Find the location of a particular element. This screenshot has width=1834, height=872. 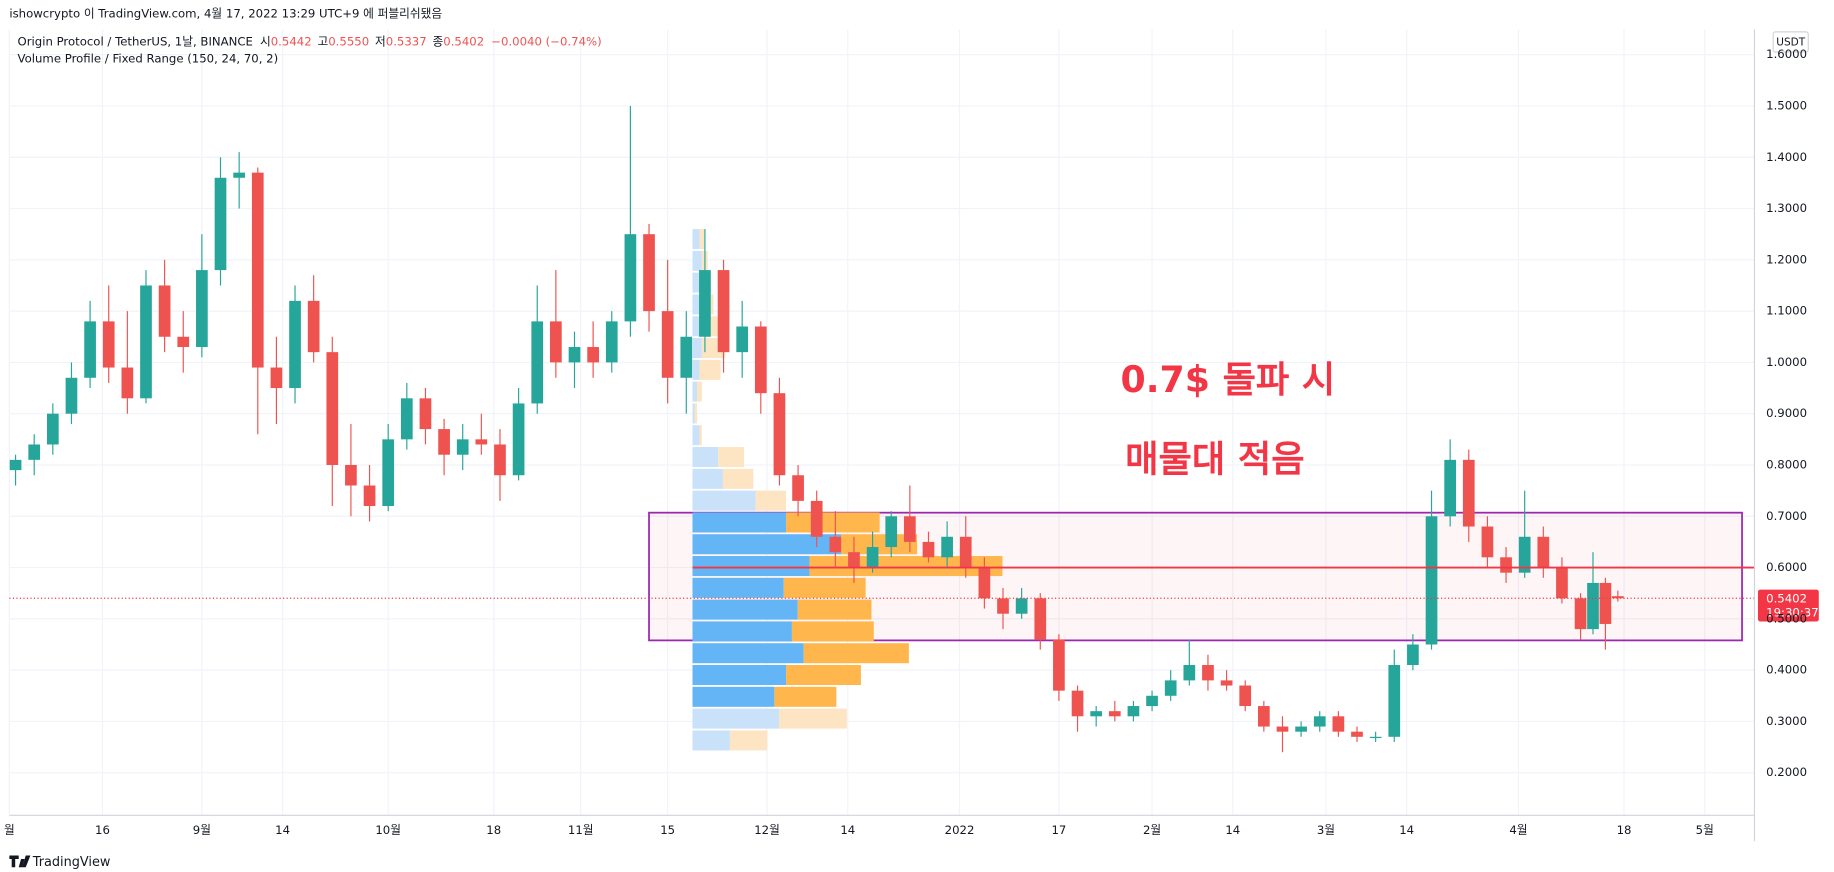

y-tick-label: 1.0000 is located at coordinates (1786, 362).